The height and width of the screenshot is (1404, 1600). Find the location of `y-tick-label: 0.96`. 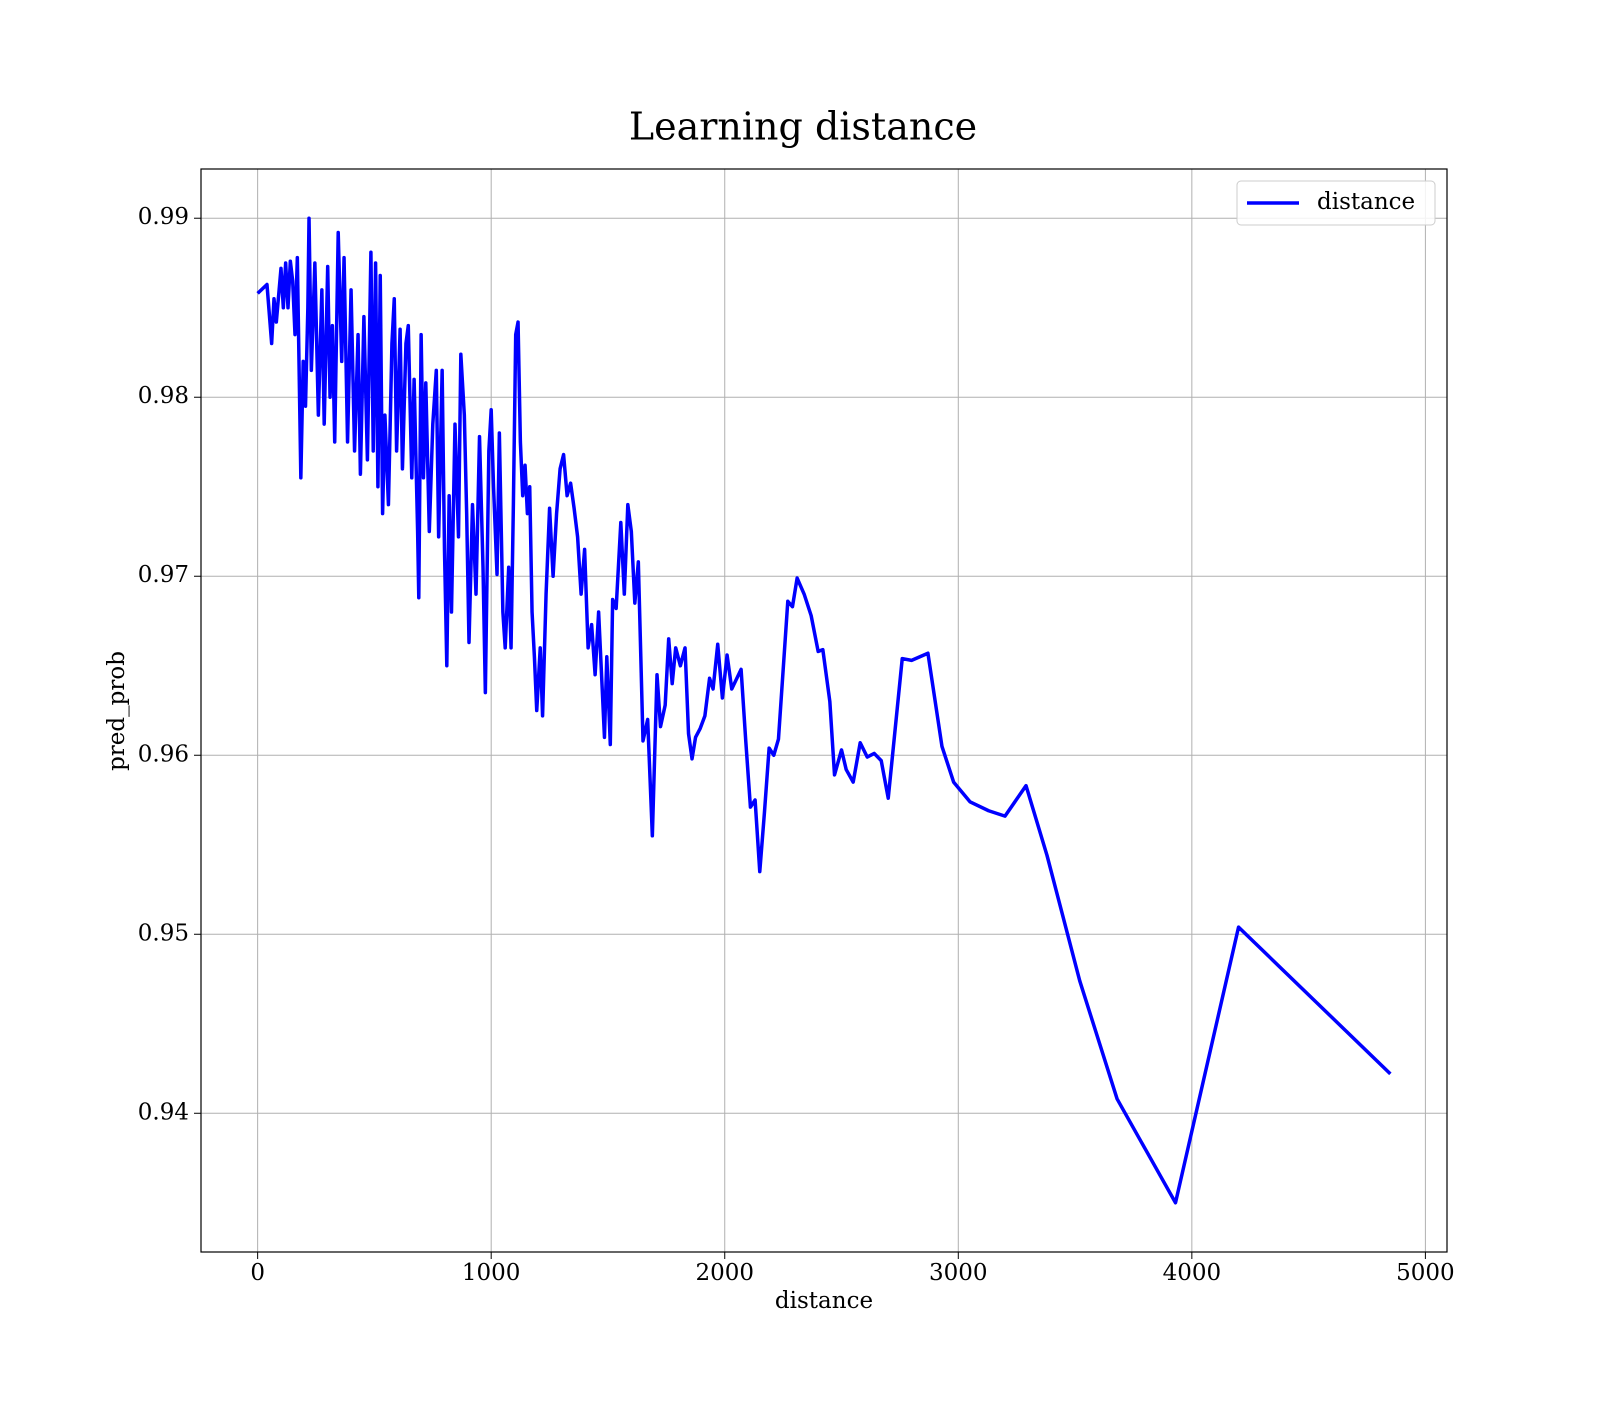

y-tick-label: 0.96 is located at coordinates (163, 754).